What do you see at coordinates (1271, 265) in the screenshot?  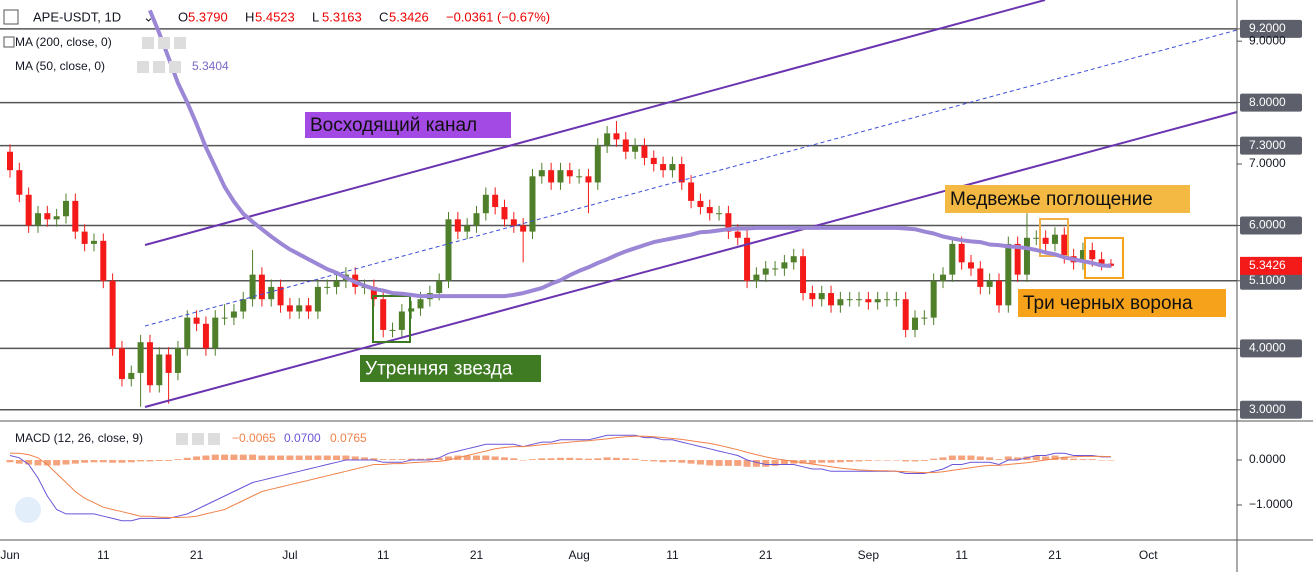 I see `last-price-bg` at bounding box center [1271, 265].